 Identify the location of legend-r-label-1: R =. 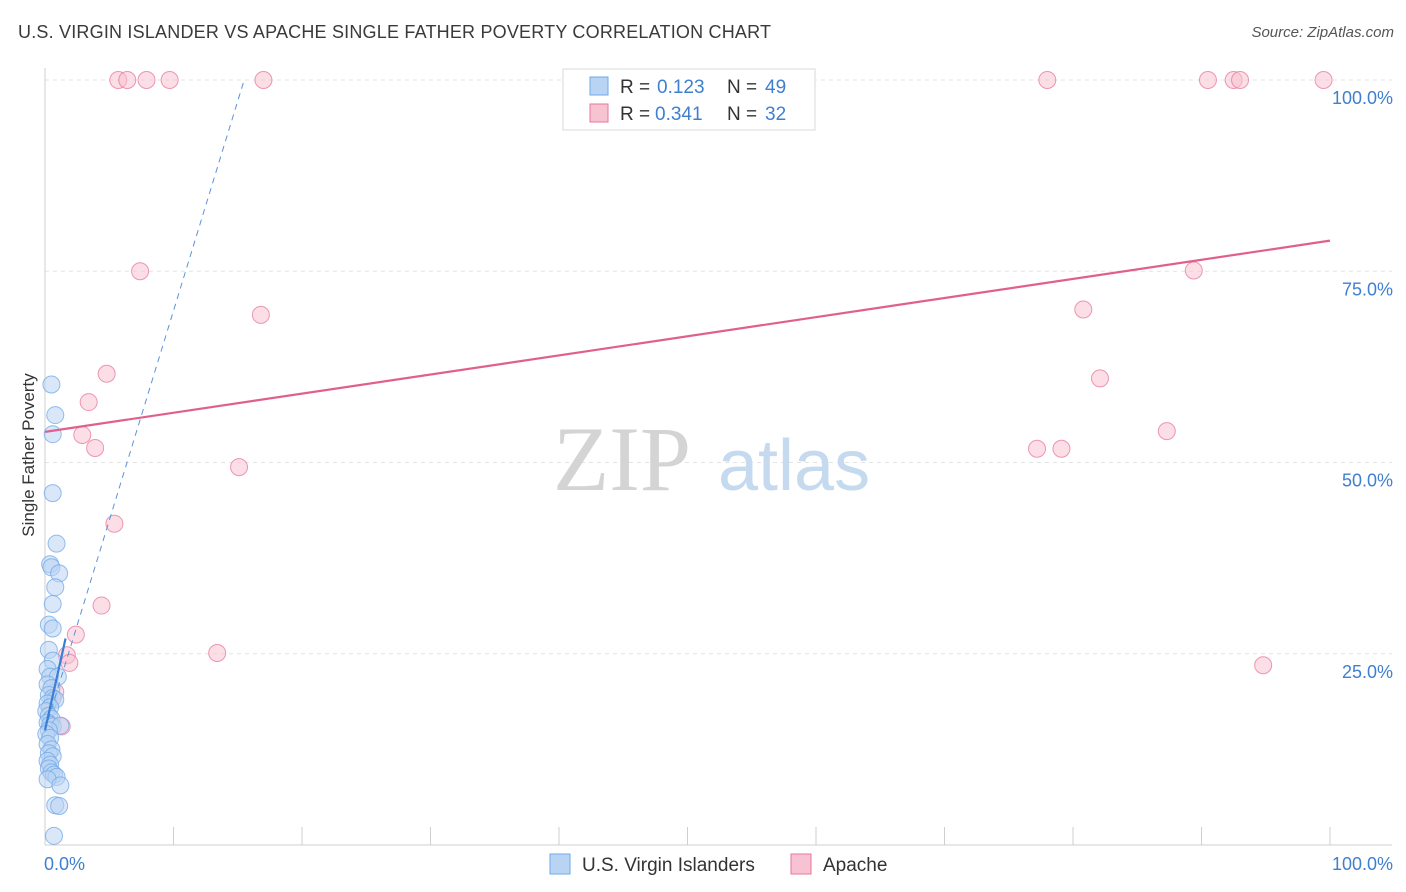
(635, 87).